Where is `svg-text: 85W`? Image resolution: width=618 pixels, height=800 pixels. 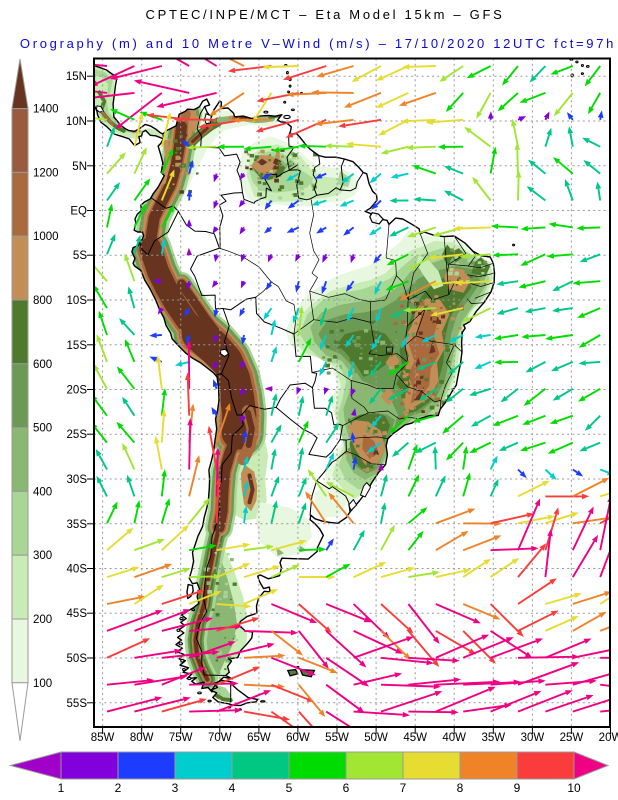 svg-text: 85W is located at coordinates (103, 738).